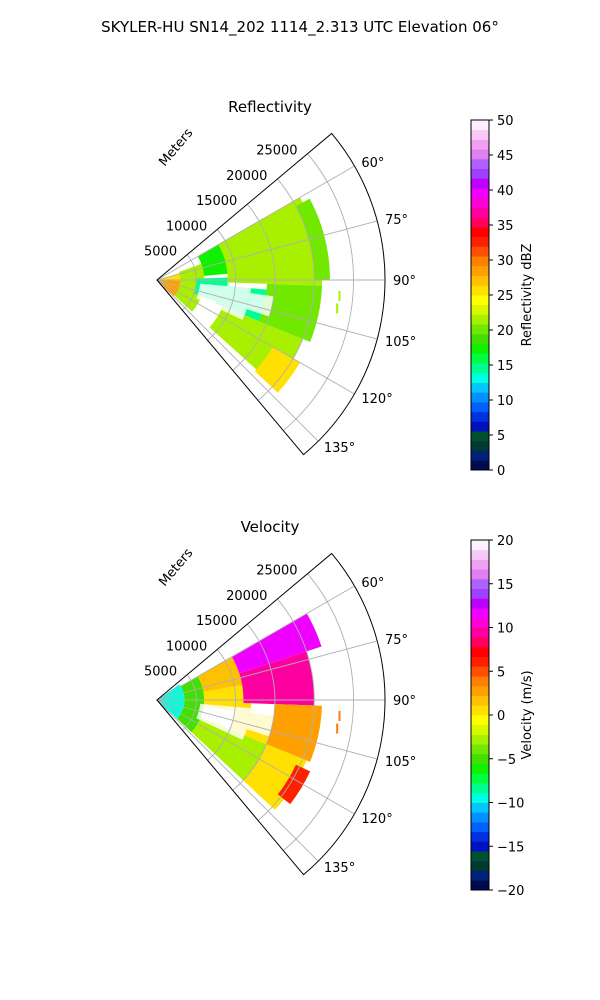 The image size is (600, 1000). I want to click on velocity-angle-tick-label: 120°, so click(376, 819).